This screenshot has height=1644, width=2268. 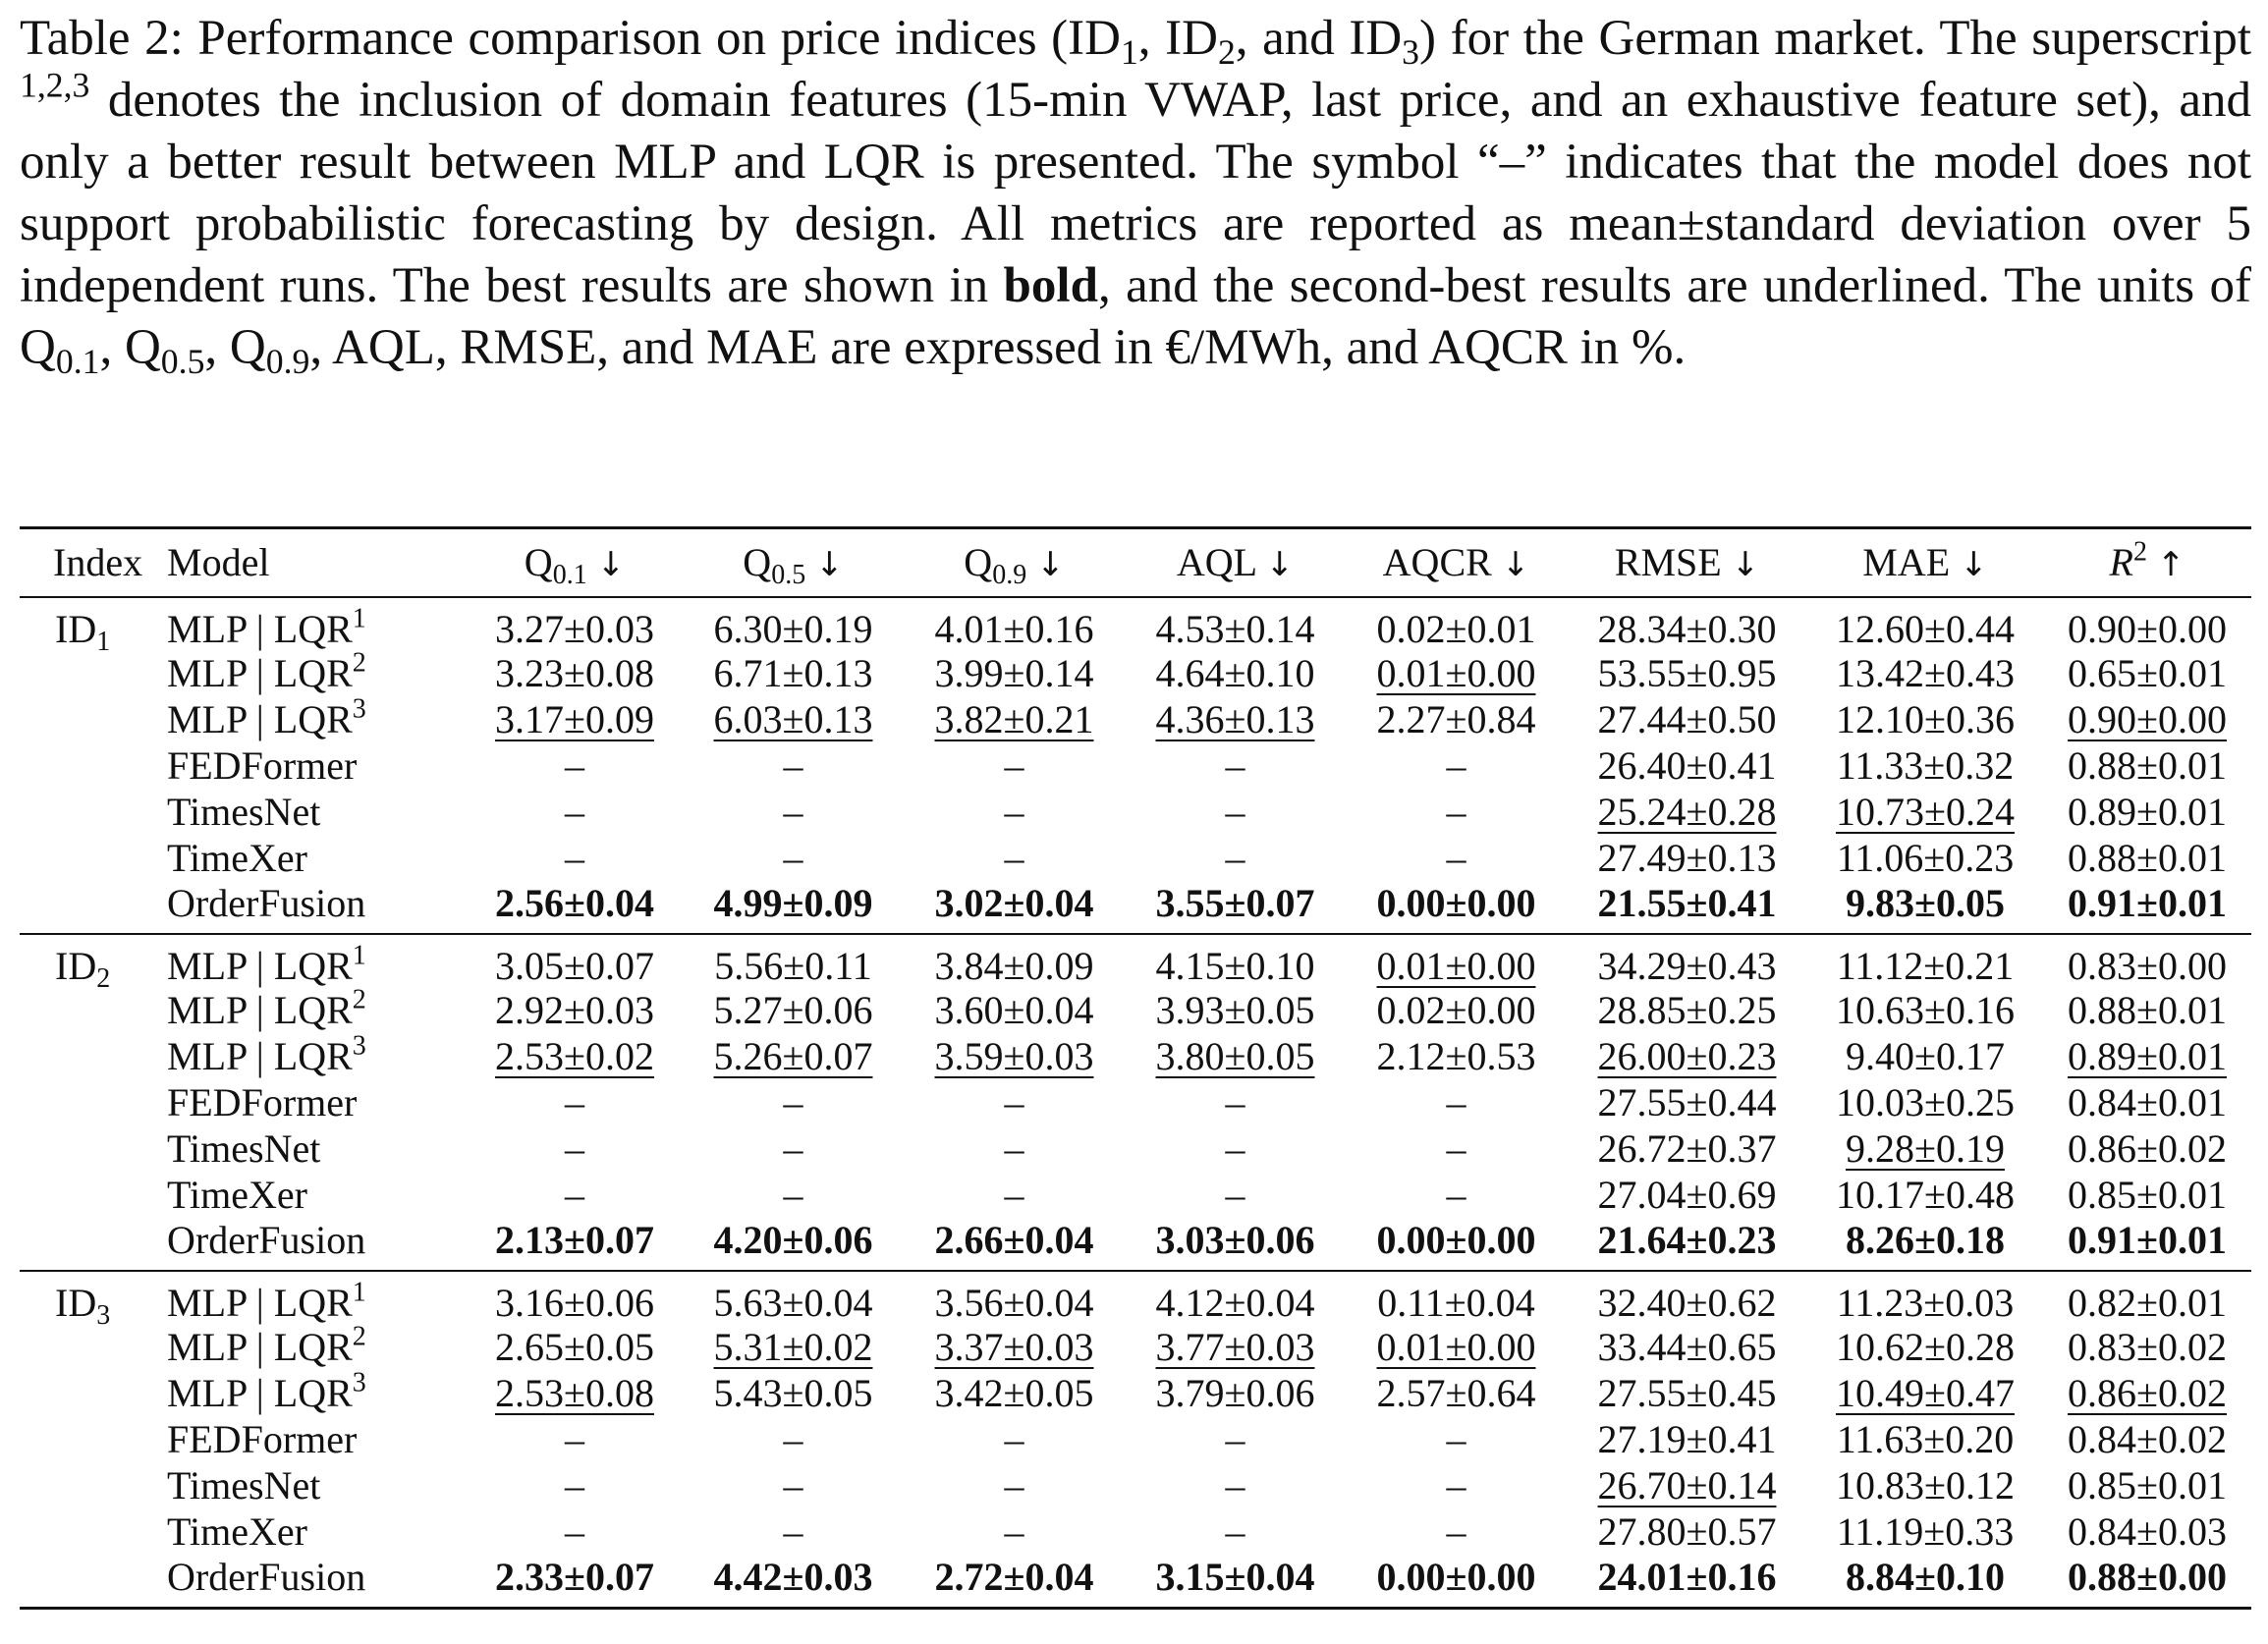 I want to click on metric-cell: 3.16±0.06, so click(x=574, y=1302).